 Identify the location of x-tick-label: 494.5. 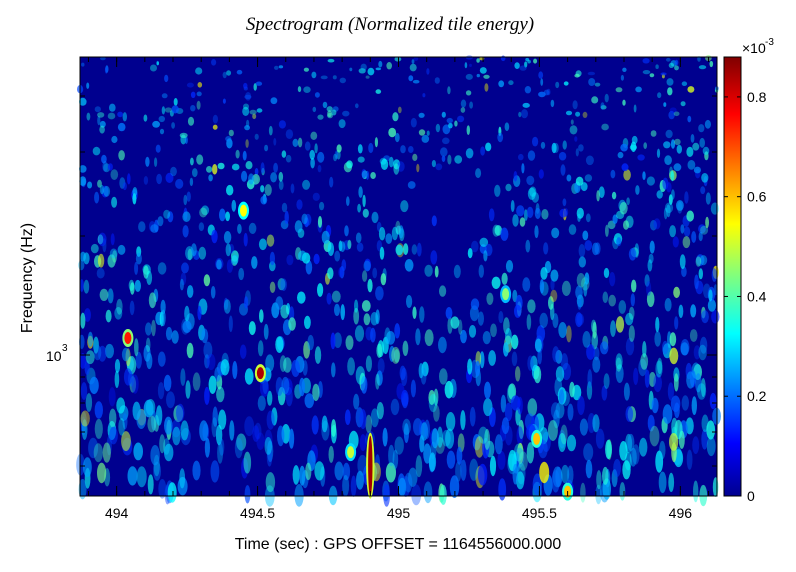
(257, 513).